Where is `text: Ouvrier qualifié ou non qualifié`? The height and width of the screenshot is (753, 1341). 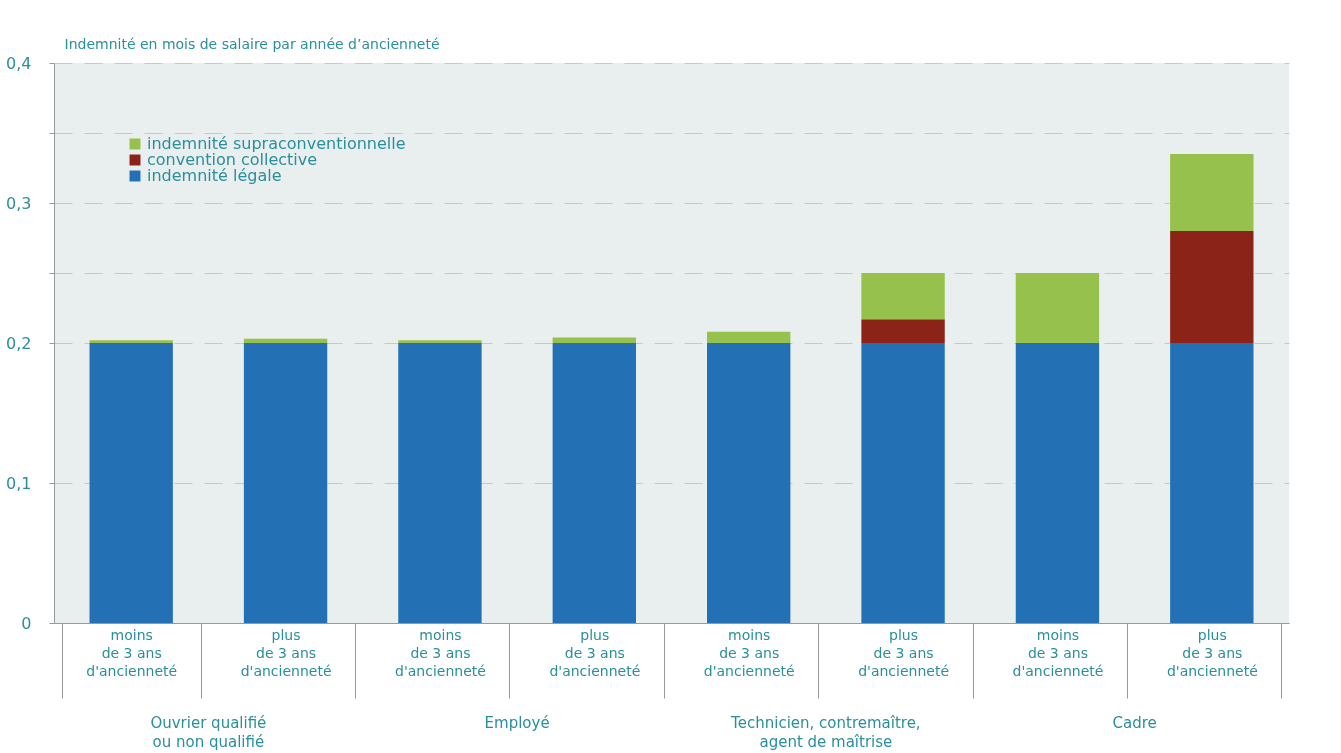
text: Ouvrier qualifié ou non qualifié is located at coordinates (208, 732).